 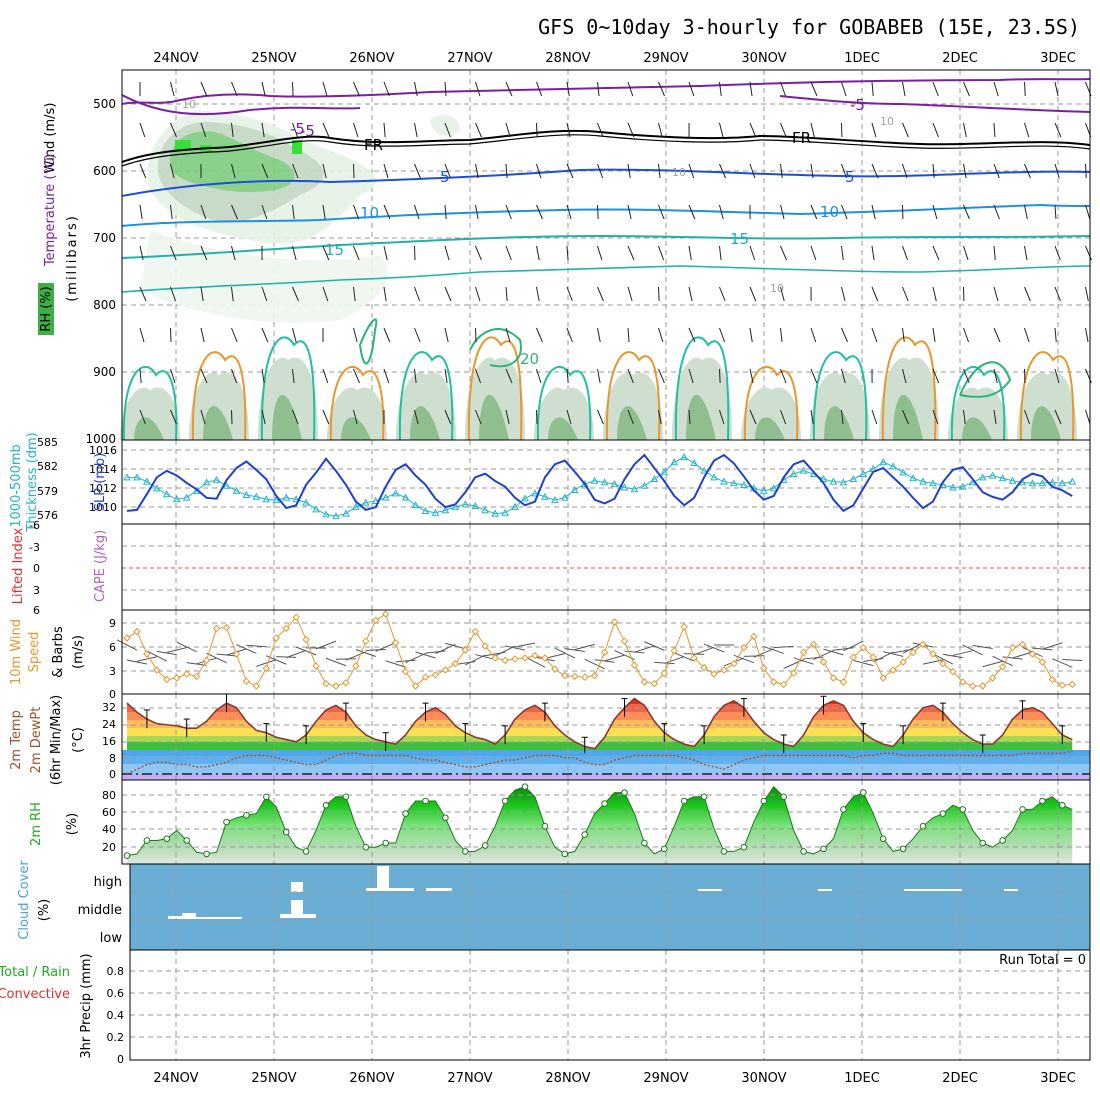 What do you see at coordinates (112, 671) in the screenshot?
I see `wind-speed-tick: 3` at bounding box center [112, 671].